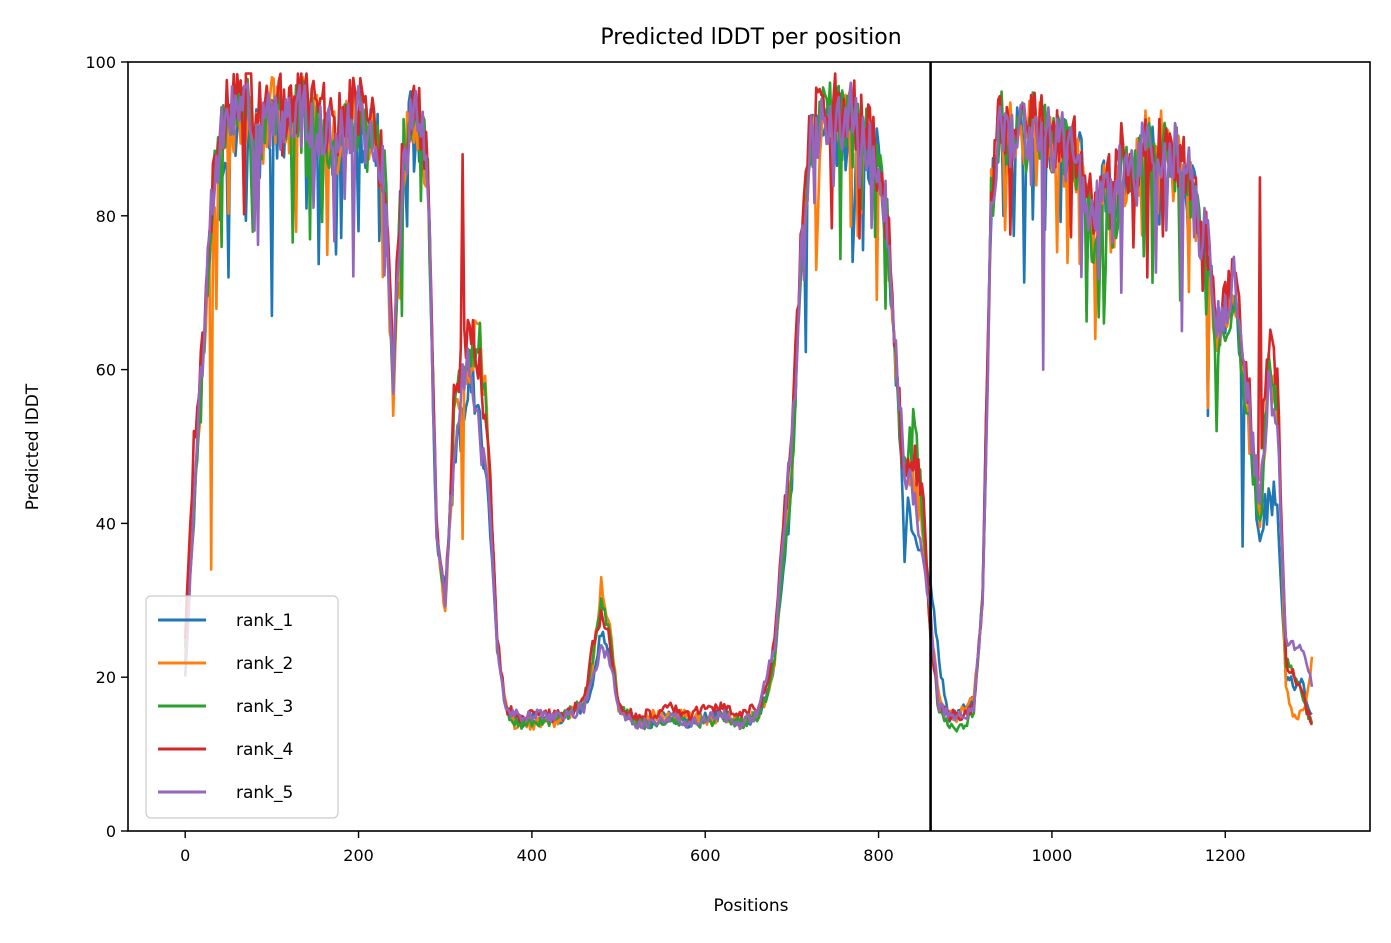 This screenshot has height=943, width=1391. Describe the element at coordinates (264, 621) in the screenshot. I see `legend-label-rank-1: rank_1` at that location.